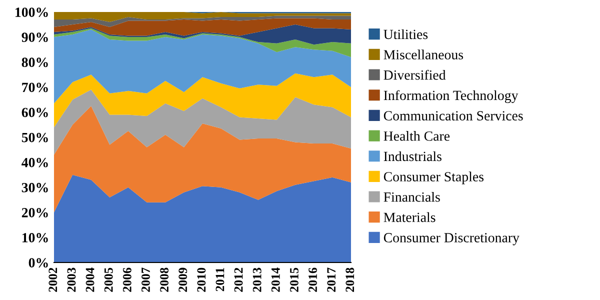  What do you see at coordinates (350, 280) in the screenshot?
I see `x-tick-label: 2018` at bounding box center [350, 280].